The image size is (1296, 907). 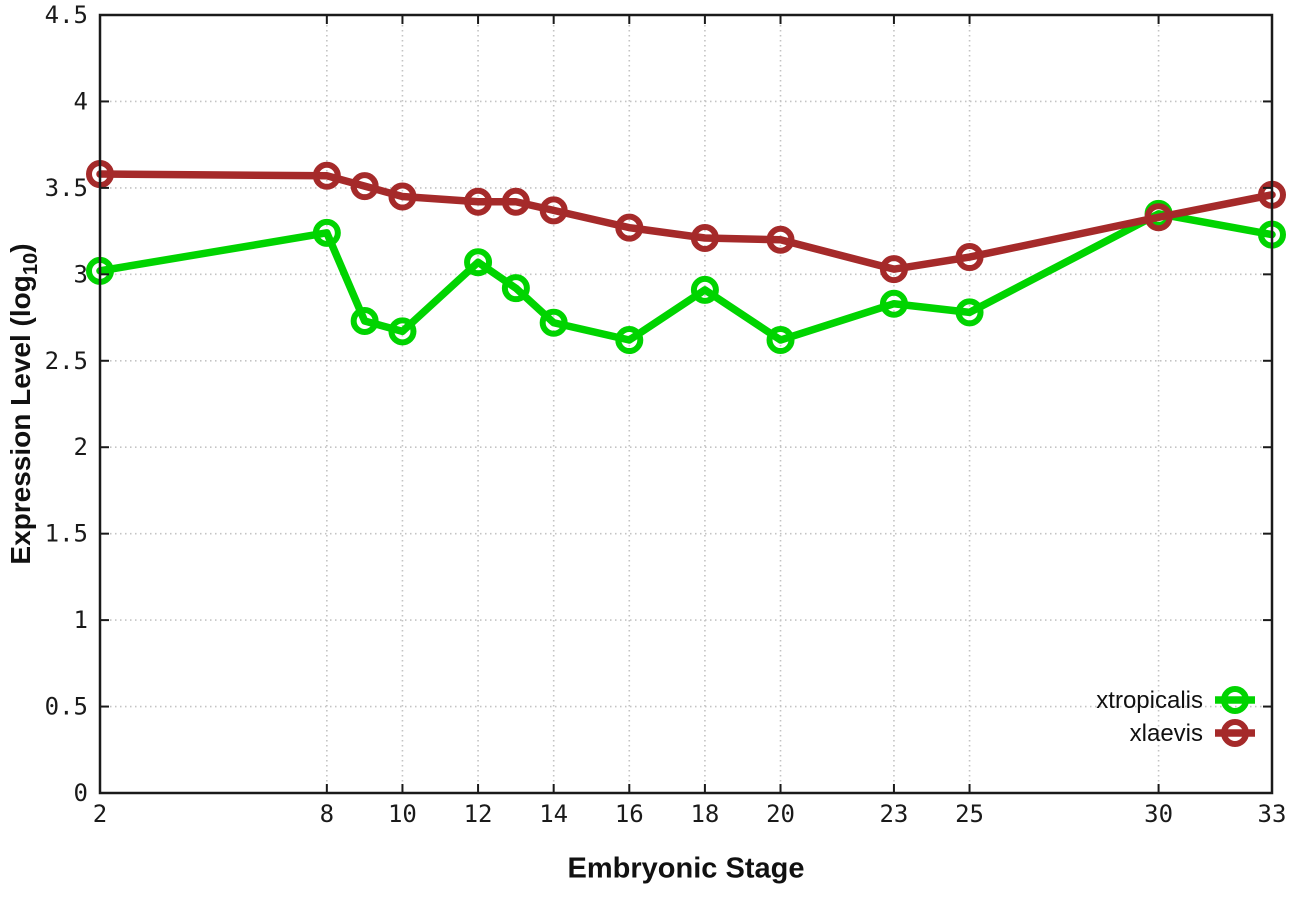 I want to click on y-tick-label: 3.5, so click(x=66, y=188).